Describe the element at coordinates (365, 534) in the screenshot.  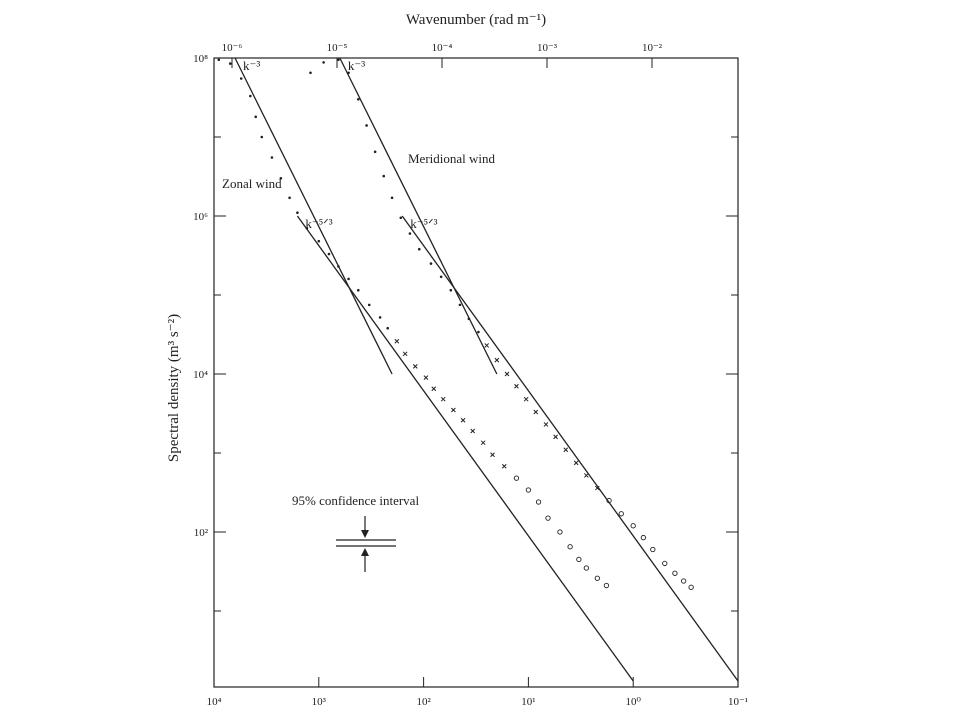
I see `ci-down-arrow-head` at that location.